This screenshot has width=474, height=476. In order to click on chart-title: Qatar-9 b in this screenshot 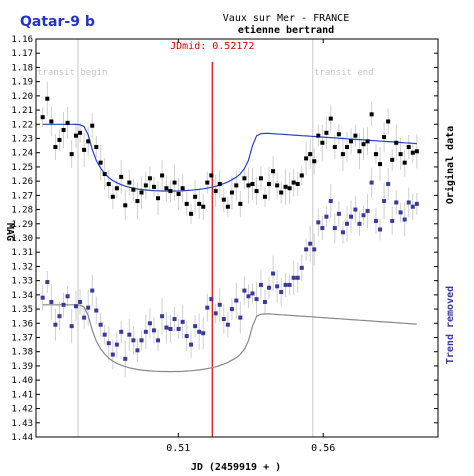, I will do `click(57, 22)`.